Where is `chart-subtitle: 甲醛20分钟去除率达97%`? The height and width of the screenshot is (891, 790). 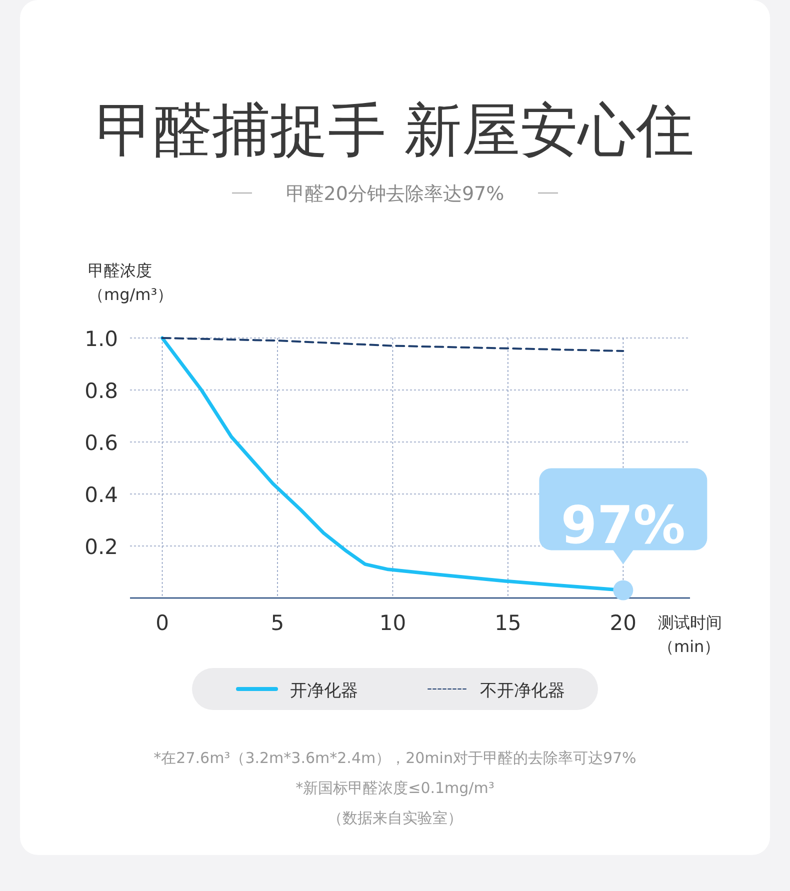
chart-subtitle: 甲醛20分钟去除率达97% is located at coordinates (395, 194).